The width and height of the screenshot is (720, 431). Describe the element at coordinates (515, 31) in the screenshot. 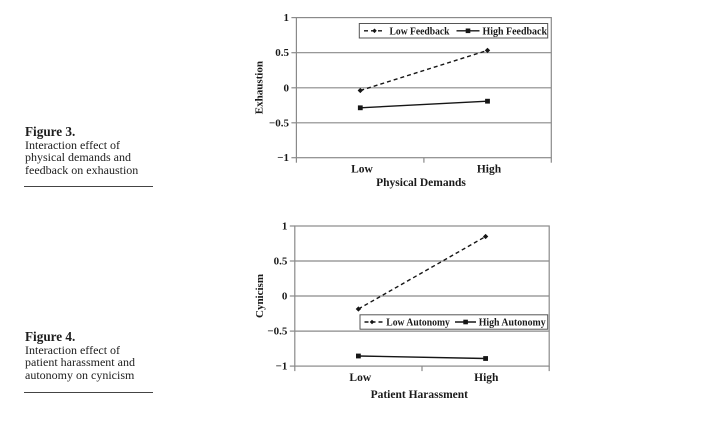

I see `svg-text: High Feedback` at that location.